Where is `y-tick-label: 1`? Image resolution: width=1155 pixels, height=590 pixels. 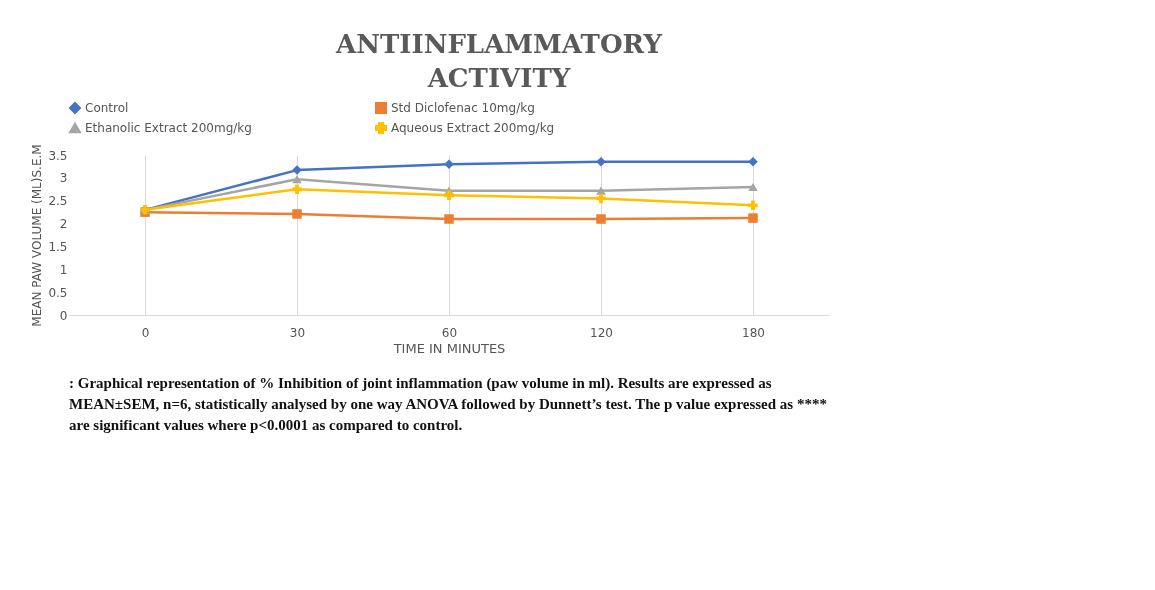 y-tick-label: 1 is located at coordinates (63, 269).